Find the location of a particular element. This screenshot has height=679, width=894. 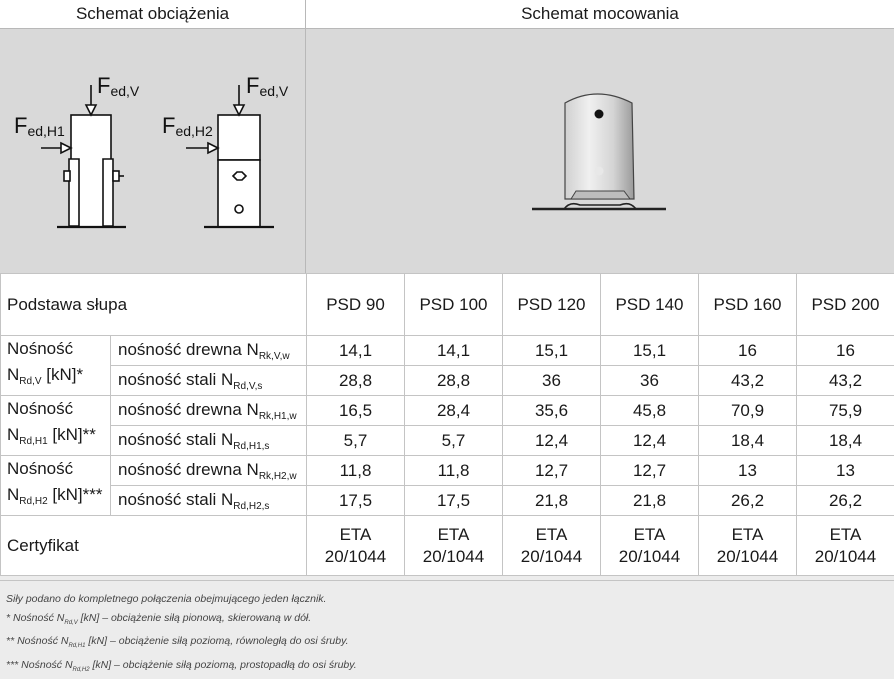

load-scheme-title: Schemat obciążenia is located at coordinates (152, 14).